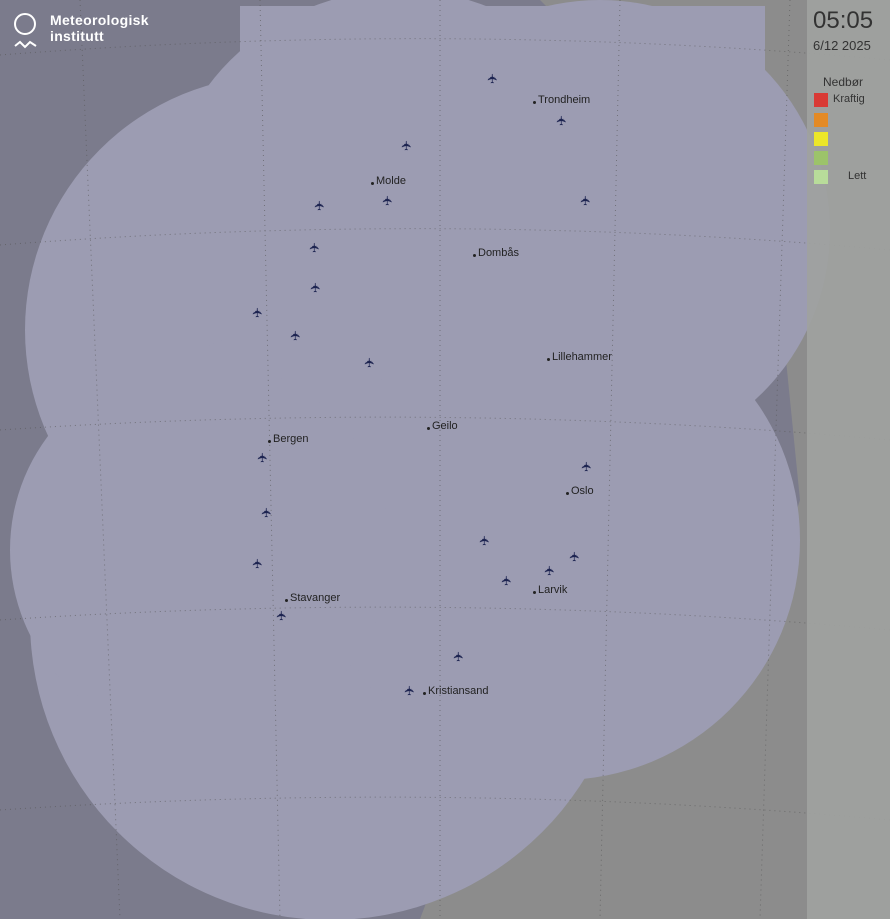 The height and width of the screenshot is (919, 890). Describe the element at coordinates (312, 598) in the screenshot. I see `city-label: Stavanger` at that location.